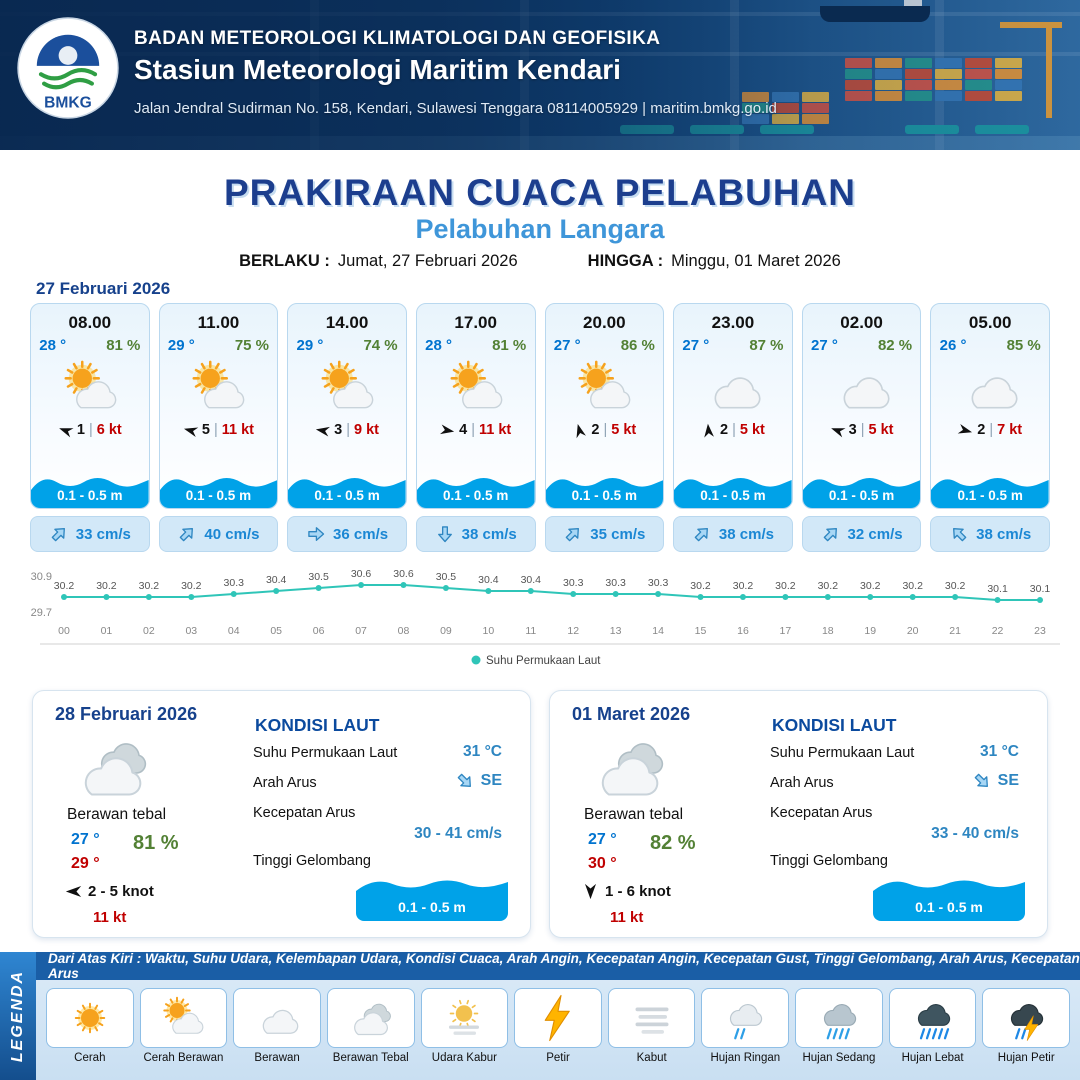  Describe the element at coordinates (123, 345) in the screenshot. I see `card-humidity: 81 %` at that location.